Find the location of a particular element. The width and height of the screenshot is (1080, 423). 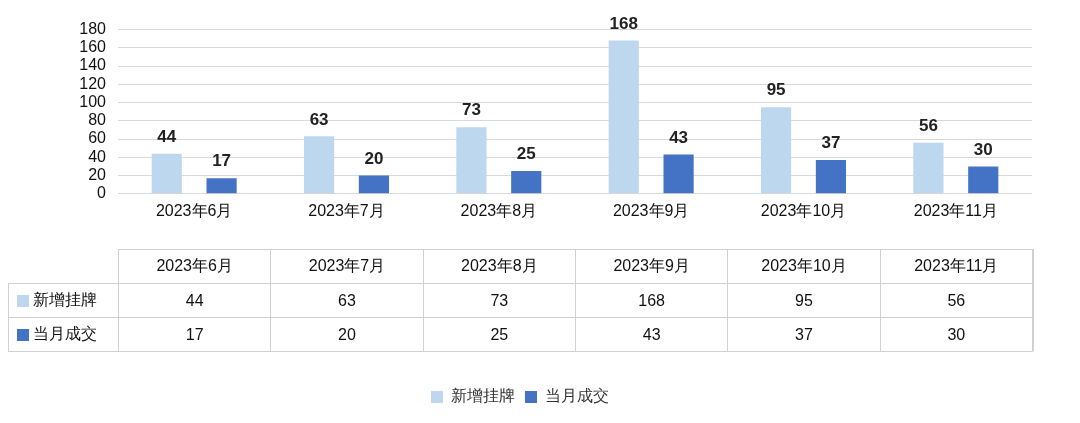

y-tick-label: 140 is located at coordinates (93, 65).